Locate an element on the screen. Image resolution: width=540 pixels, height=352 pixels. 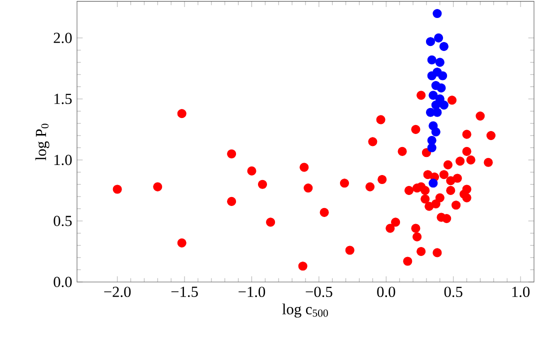
y-tick-label: 0.0 is located at coordinates (63, 282).